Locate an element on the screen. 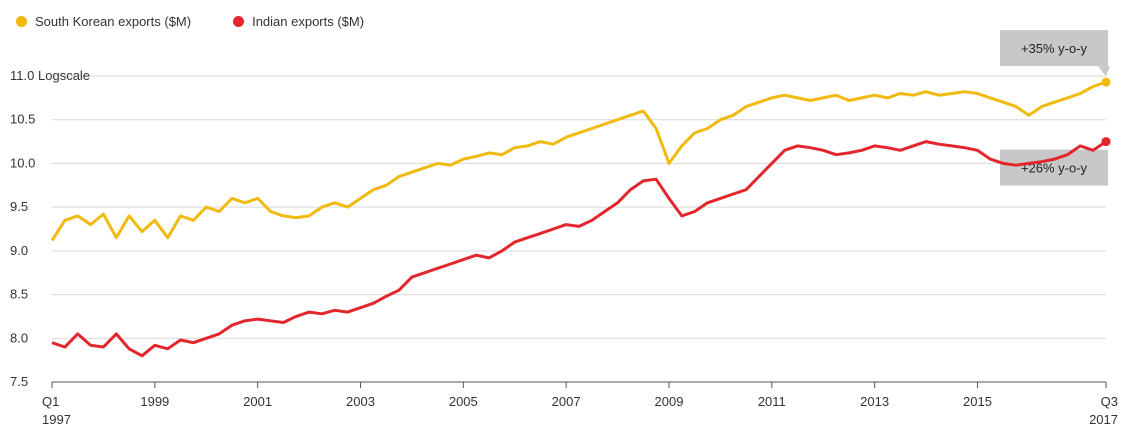 This screenshot has height=439, width=1127. y-tick-label: 11.0 is located at coordinates (22, 75).